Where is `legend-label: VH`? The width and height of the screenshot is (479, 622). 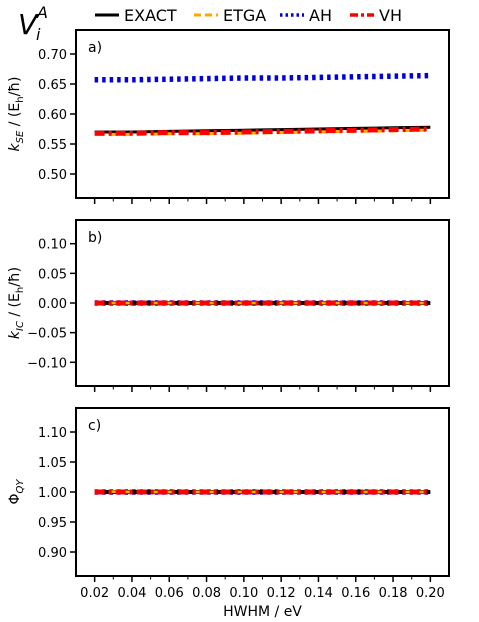 legend-label: VH is located at coordinates (390, 15).